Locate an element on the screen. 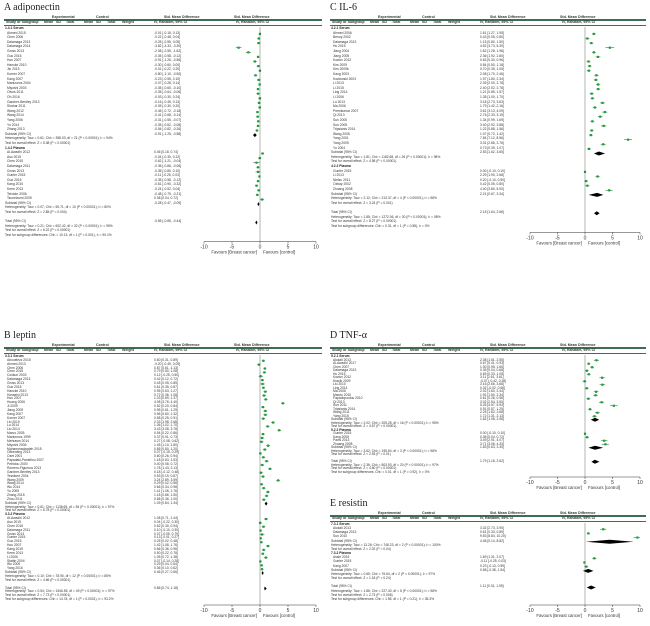 The image size is (650, 626). column-header: SD is located at coordinates (384, 350).